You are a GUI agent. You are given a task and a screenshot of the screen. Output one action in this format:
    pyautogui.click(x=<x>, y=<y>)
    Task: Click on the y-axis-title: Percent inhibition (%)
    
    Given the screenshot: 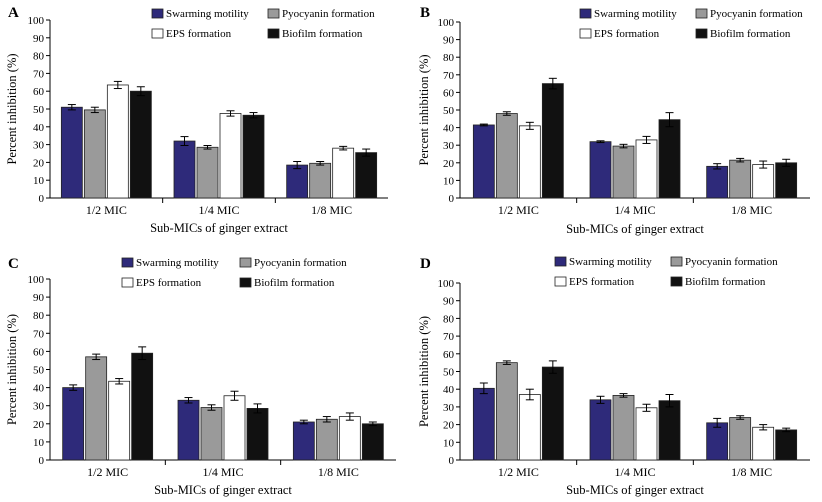 What is the action you would take?
    pyautogui.click(x=424, y=109)
    